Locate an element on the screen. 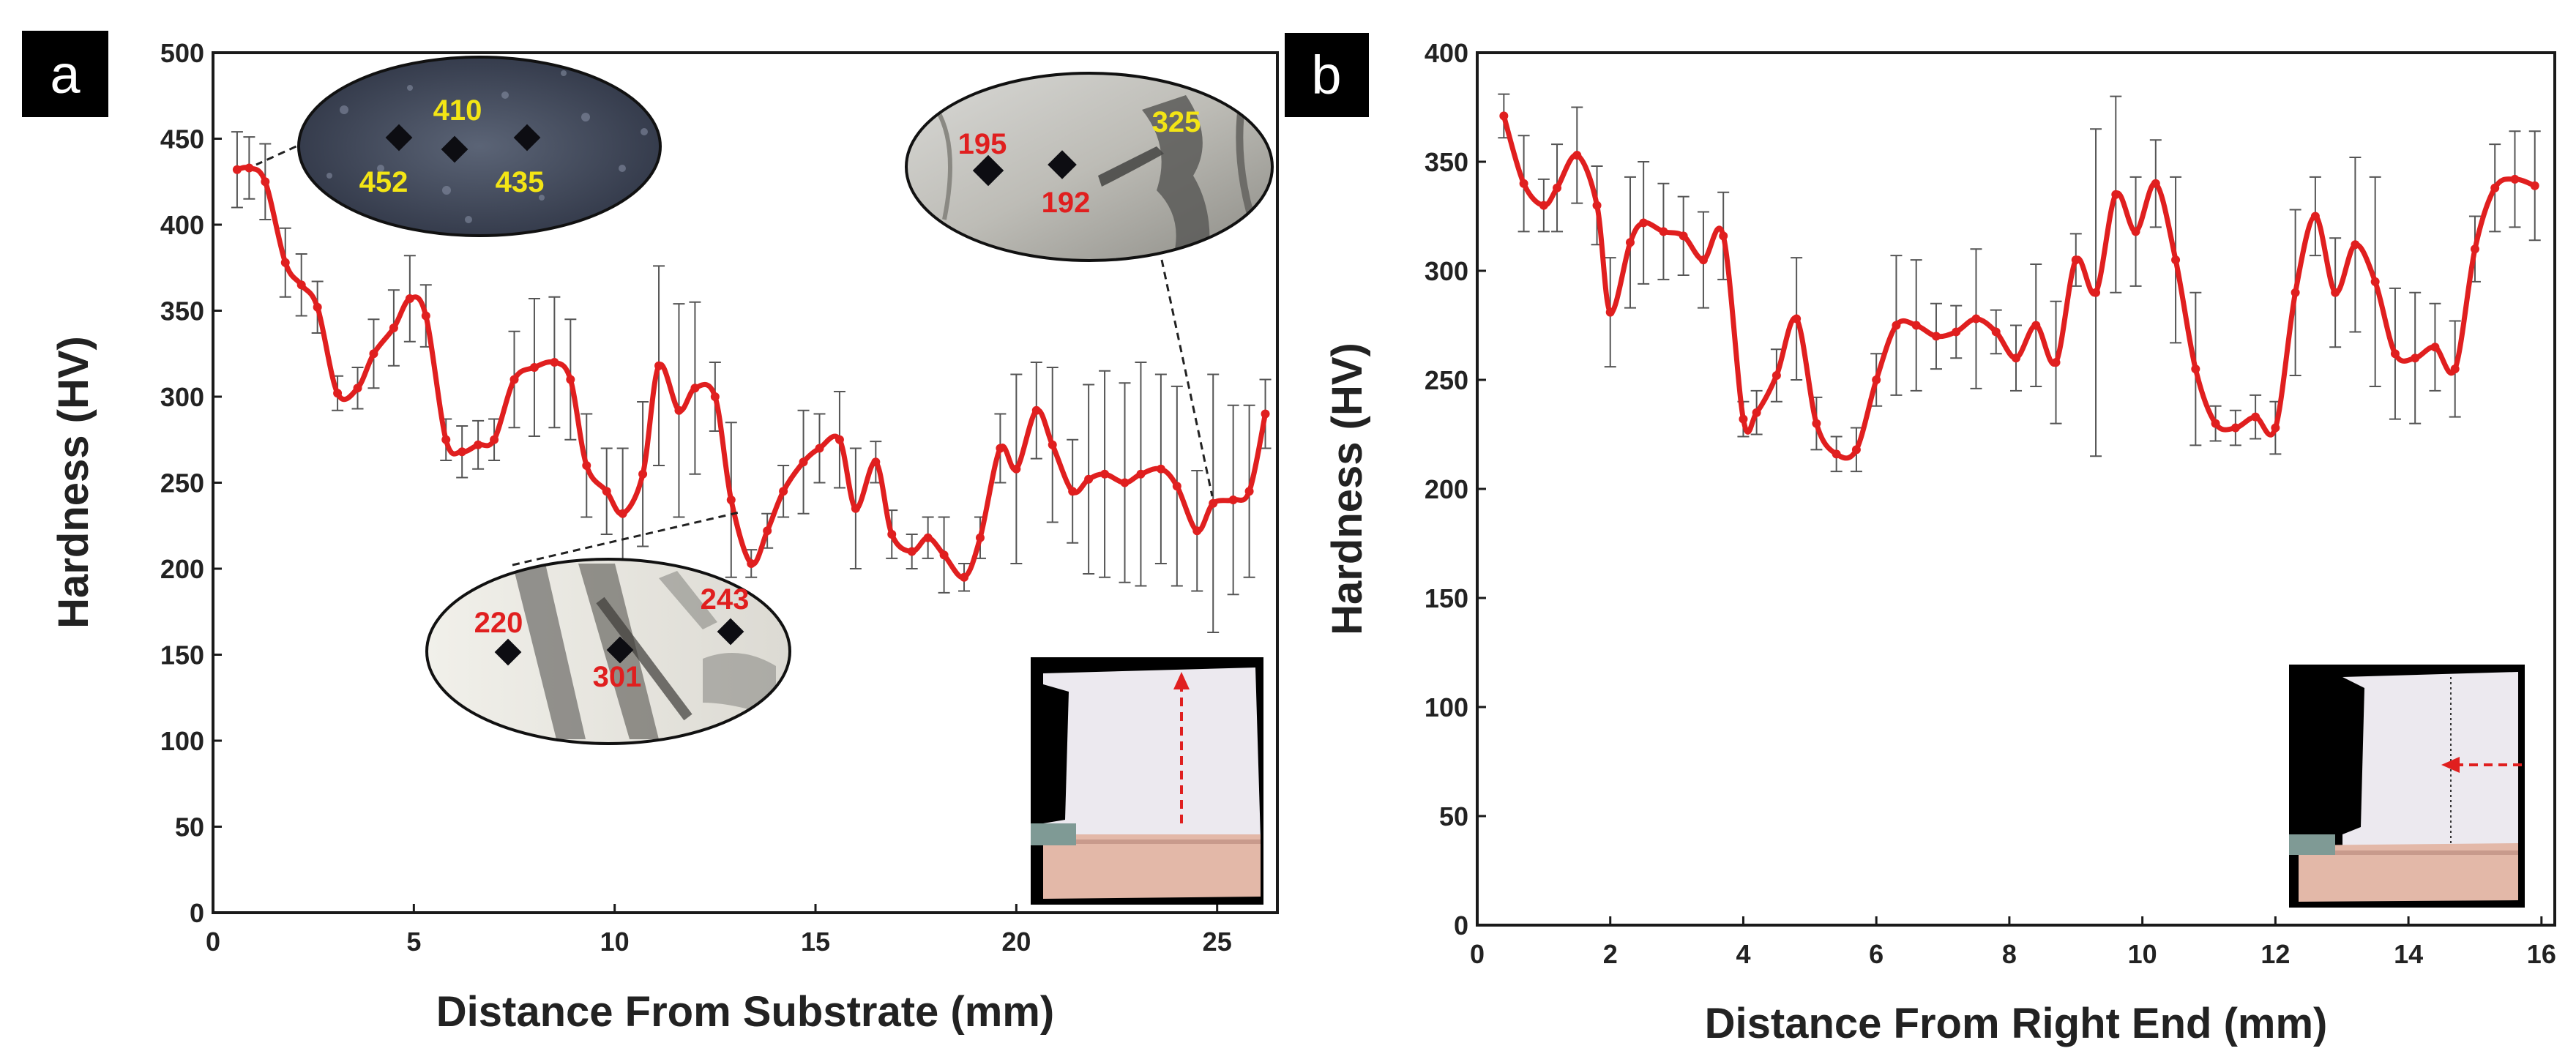  a-y-tick-label: 100 is located at coordinates (182, 741).